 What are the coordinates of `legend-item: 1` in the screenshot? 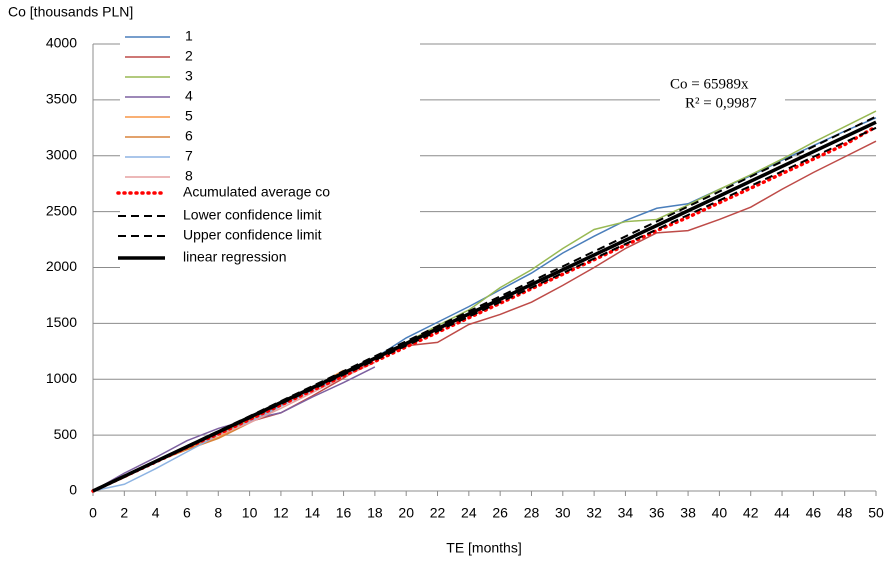 It's located at (159, 36).